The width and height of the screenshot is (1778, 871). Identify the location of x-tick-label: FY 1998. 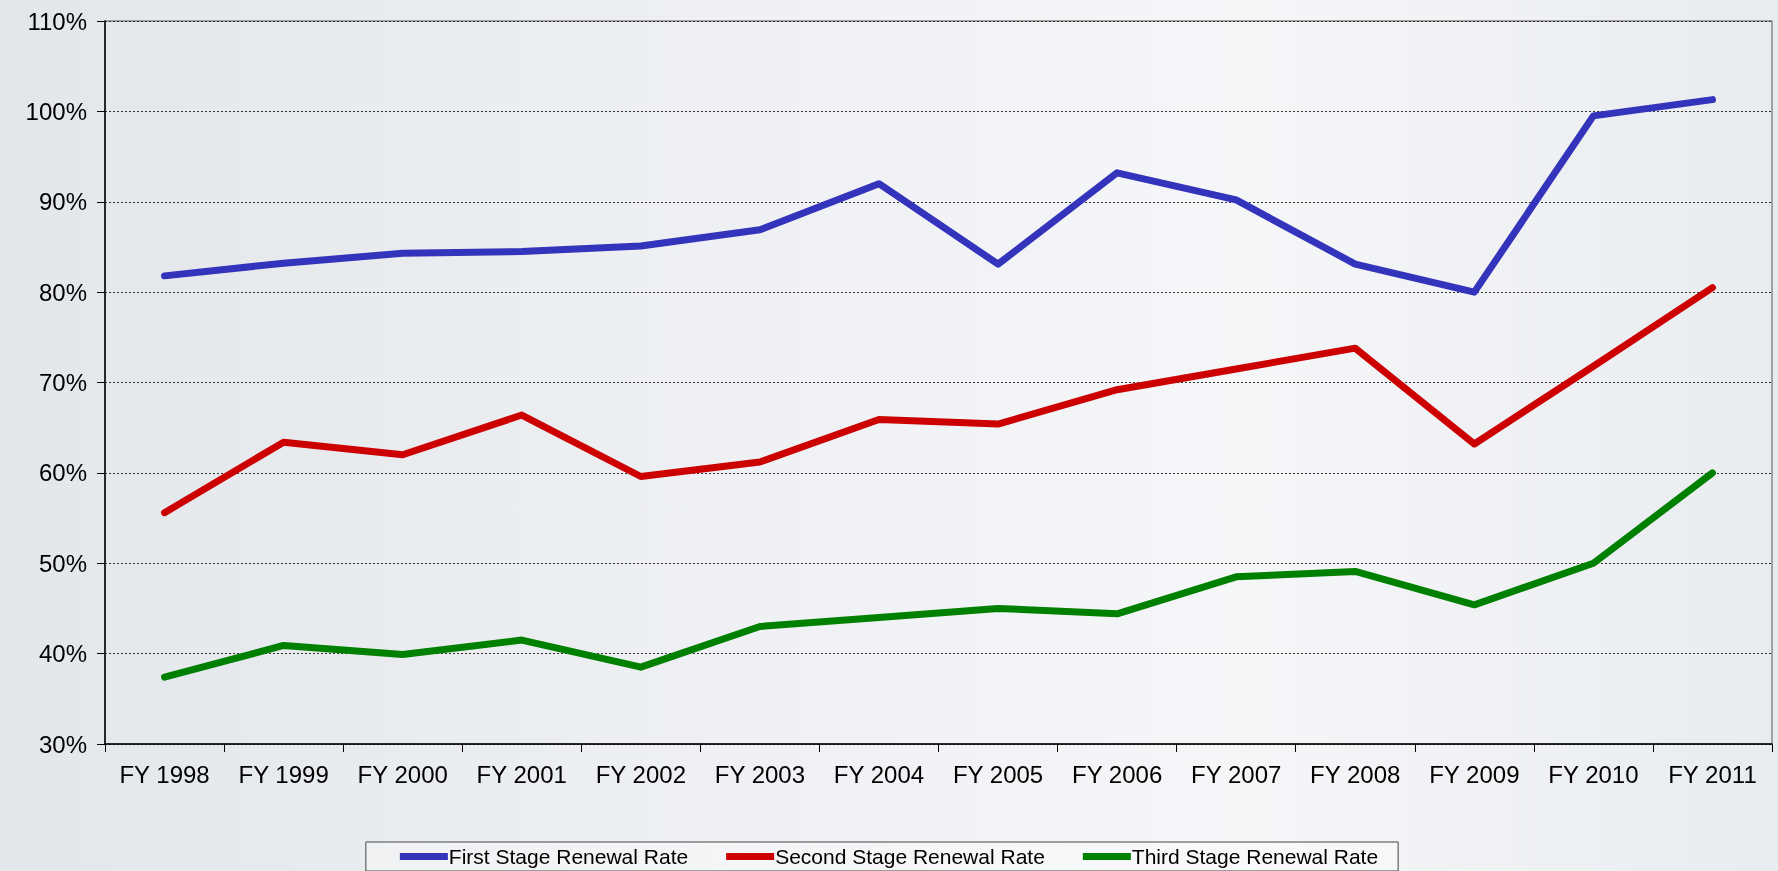
(164, 774).